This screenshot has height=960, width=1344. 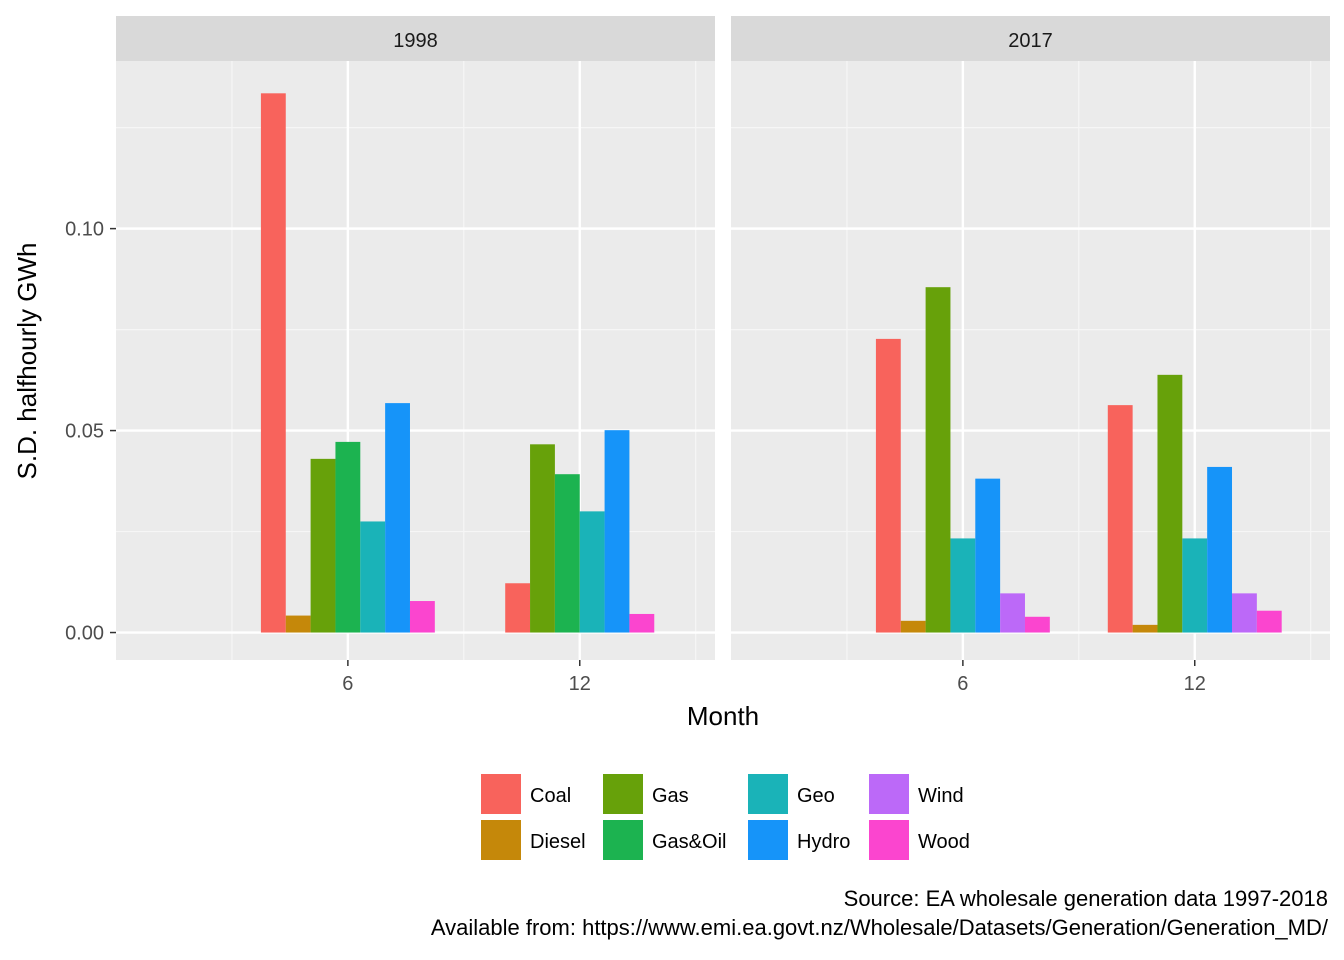 What do you see at coordinates (323, 545) in the screenshot?
I see `bar-1998-6-gas` at bounding box center [323, 545].